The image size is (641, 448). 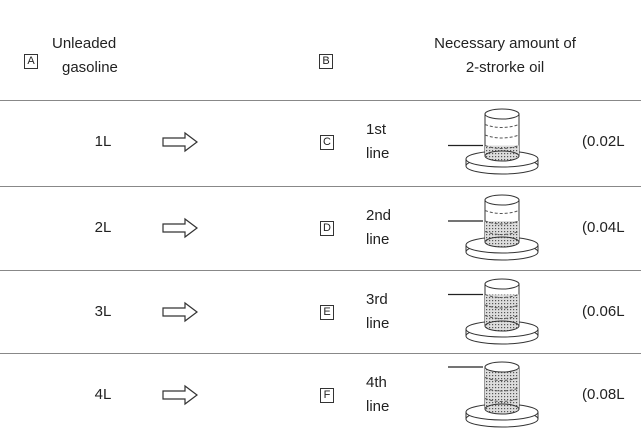 What do you see at coordinates (103, 141) in the screenshot?
I see `gasoline-amount: 1L` at bounding box center [103, 141].